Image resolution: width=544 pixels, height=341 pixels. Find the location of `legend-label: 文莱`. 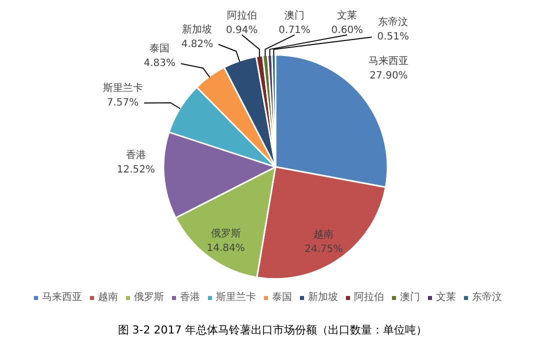

legend-label: 文莱 is located at coordinates (446, 297).